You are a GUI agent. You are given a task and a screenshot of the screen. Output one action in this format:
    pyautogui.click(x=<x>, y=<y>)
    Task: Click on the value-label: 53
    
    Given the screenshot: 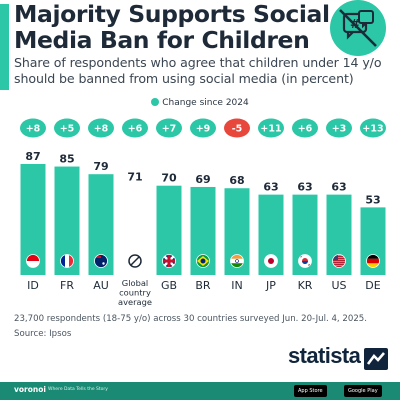 What is the action you would take?
    pyautogui.click(x=372, y=199)
    